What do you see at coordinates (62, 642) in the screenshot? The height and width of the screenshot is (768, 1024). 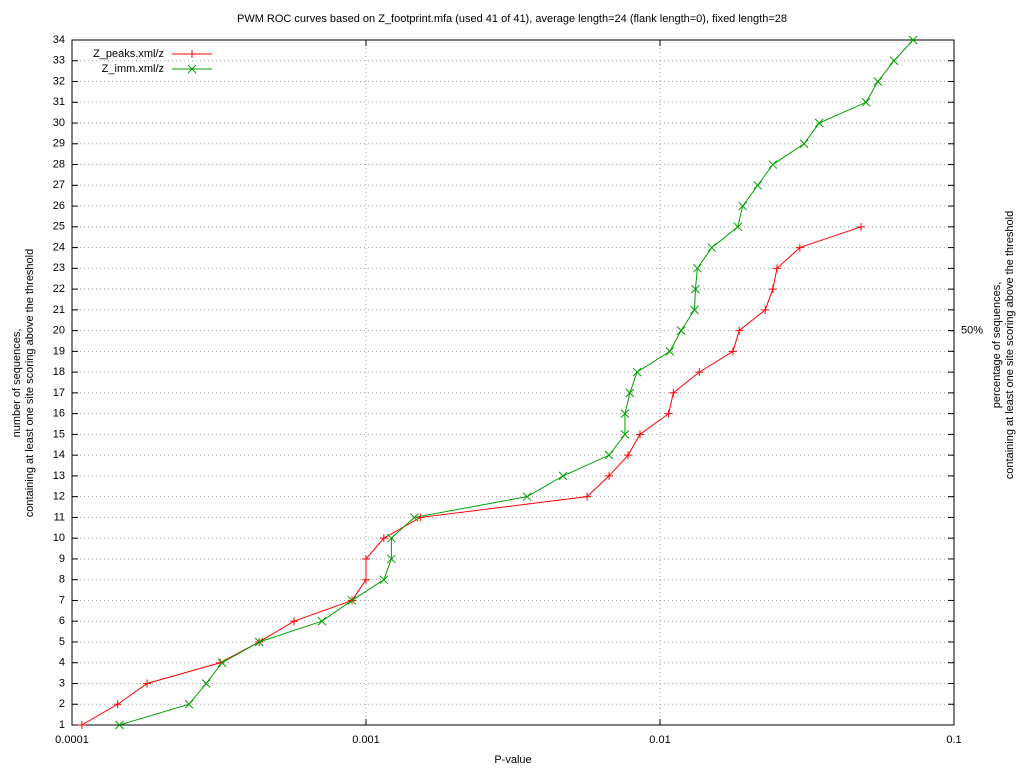 I see `y-tick-label: 5` at bounding box center [62, 642].